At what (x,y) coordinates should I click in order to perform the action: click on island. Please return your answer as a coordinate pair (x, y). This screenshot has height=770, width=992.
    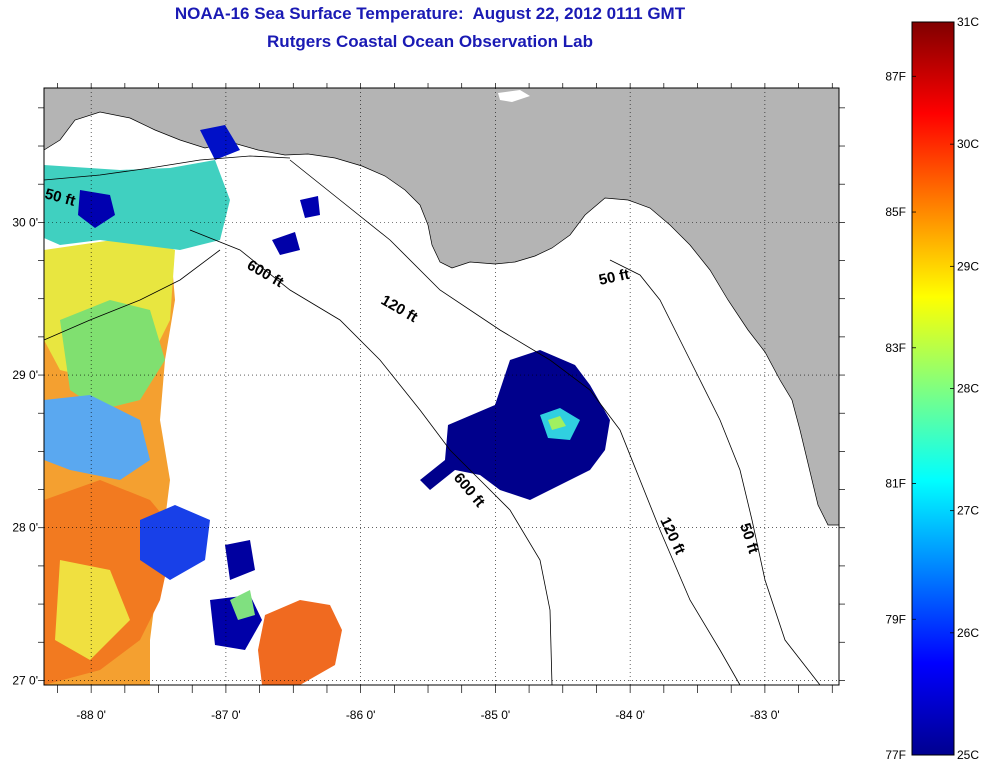
    Looking at the image, I should click on (514, 96).